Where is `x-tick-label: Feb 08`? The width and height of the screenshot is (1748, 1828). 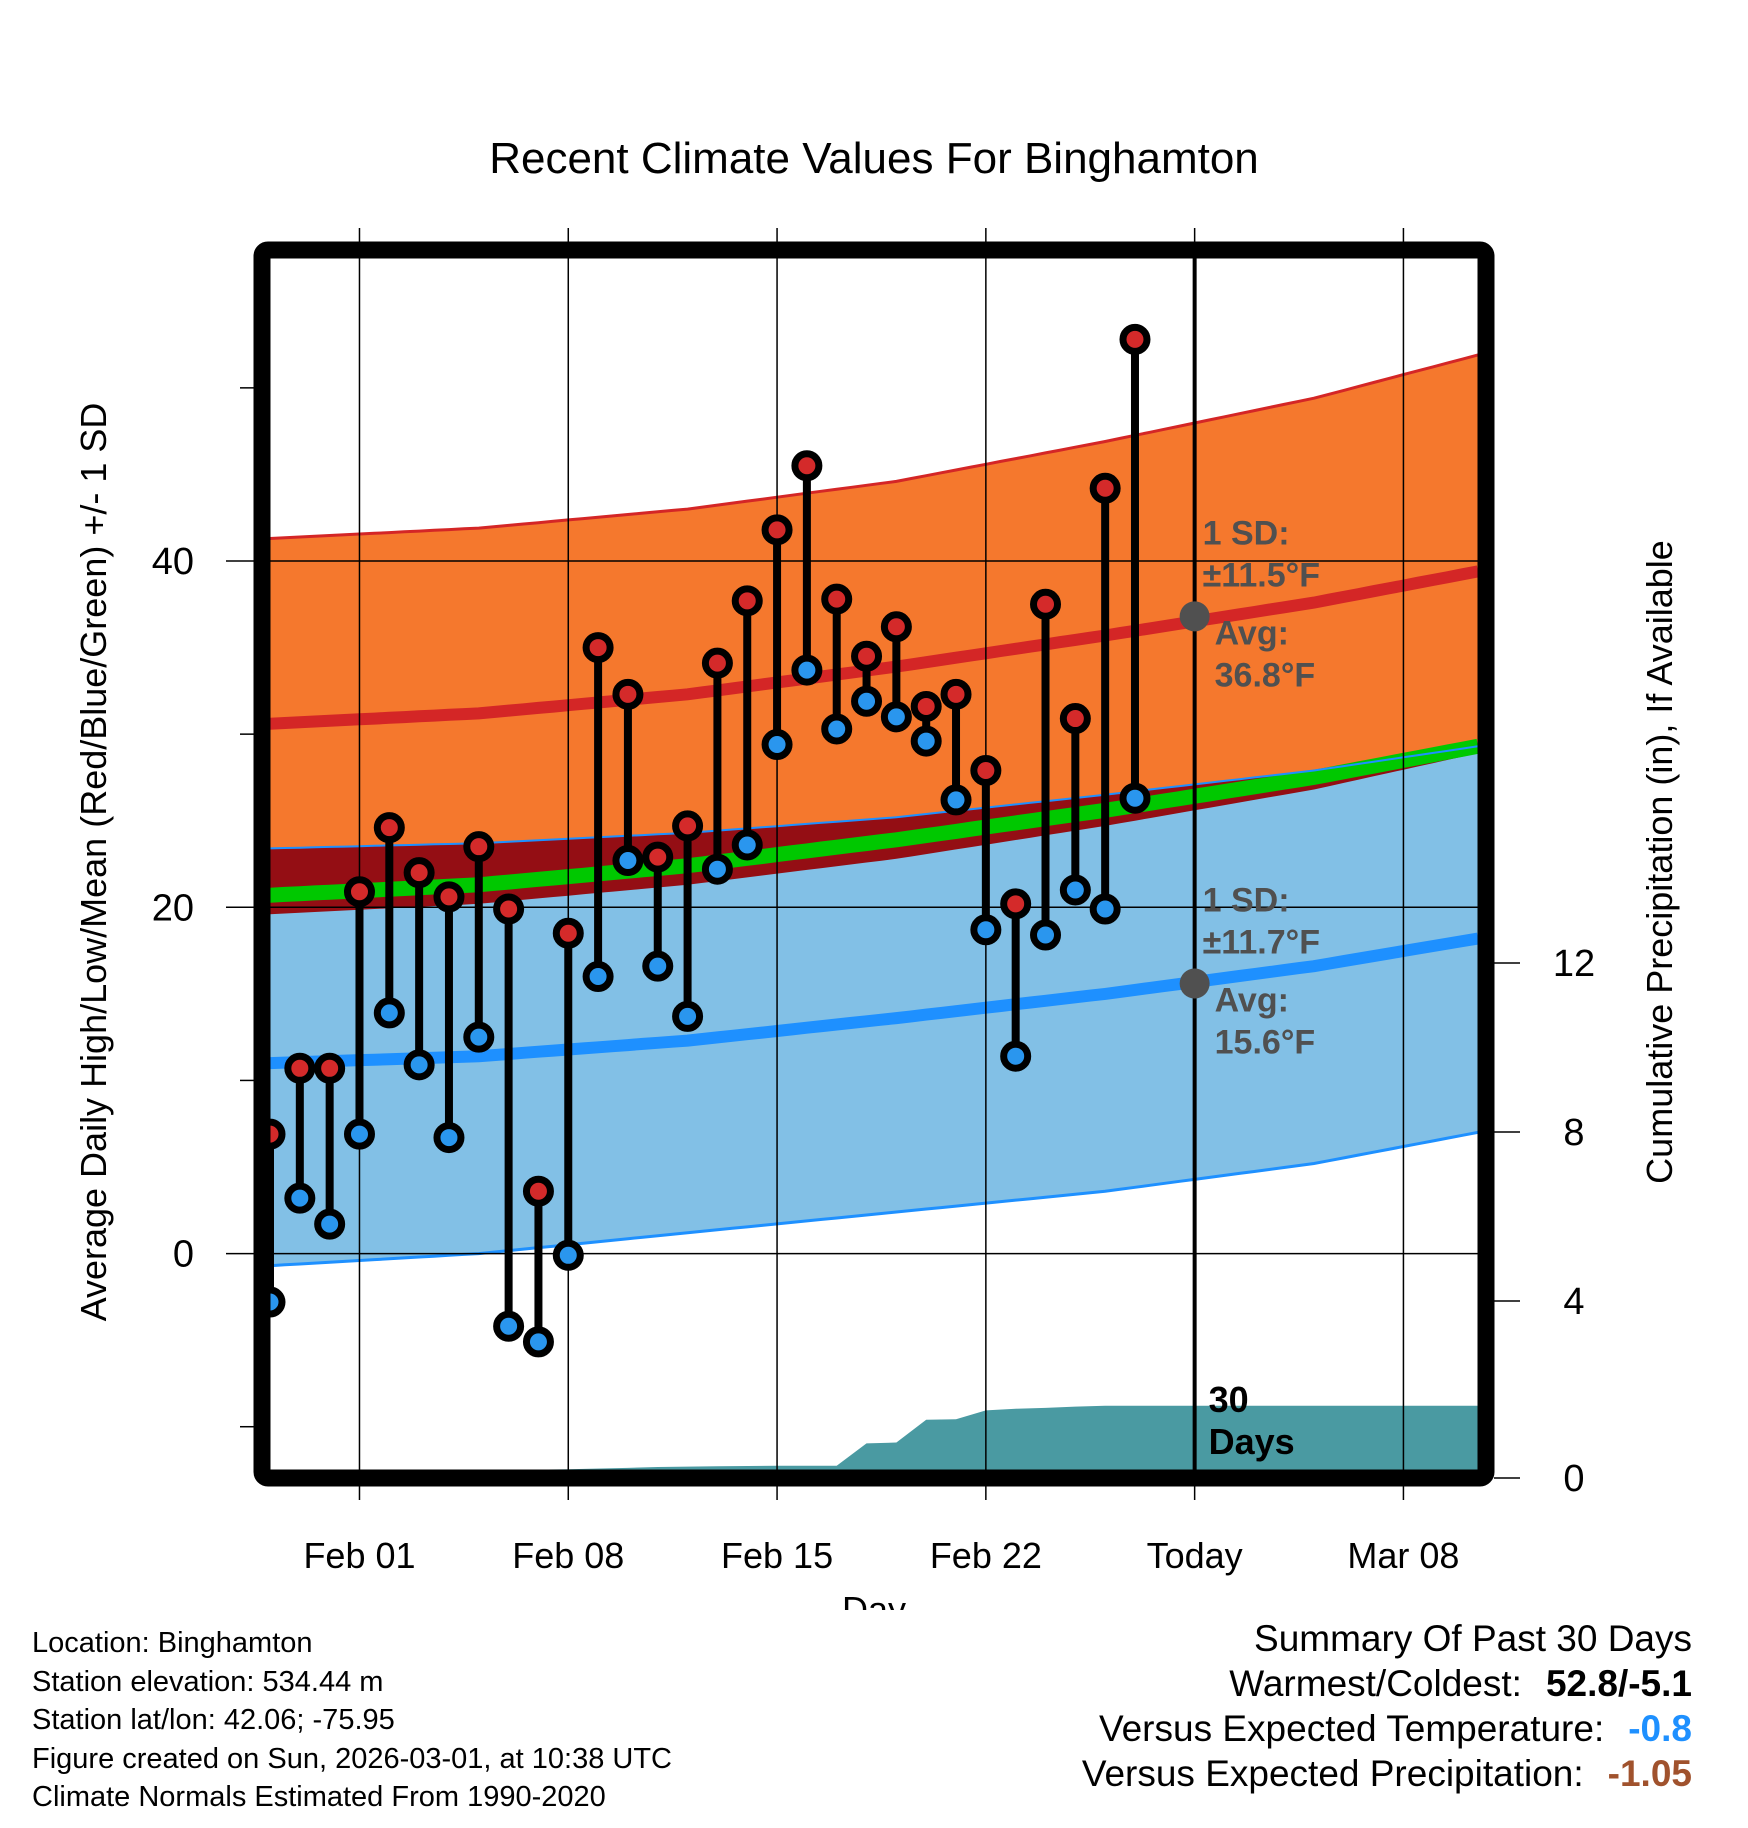 x-tick-label: Feb 08 is located at coordinates (568, 1555).